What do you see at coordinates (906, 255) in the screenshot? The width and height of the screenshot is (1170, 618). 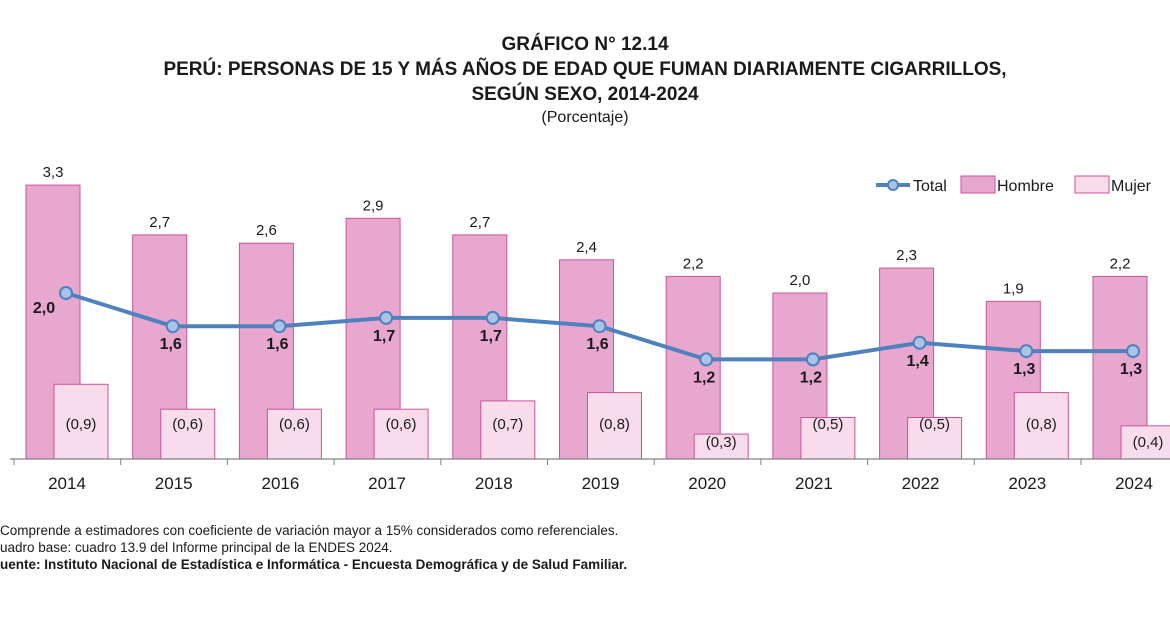 I see `bar-label-hombre-2022: 2,3` at bounding box center [906, 255].